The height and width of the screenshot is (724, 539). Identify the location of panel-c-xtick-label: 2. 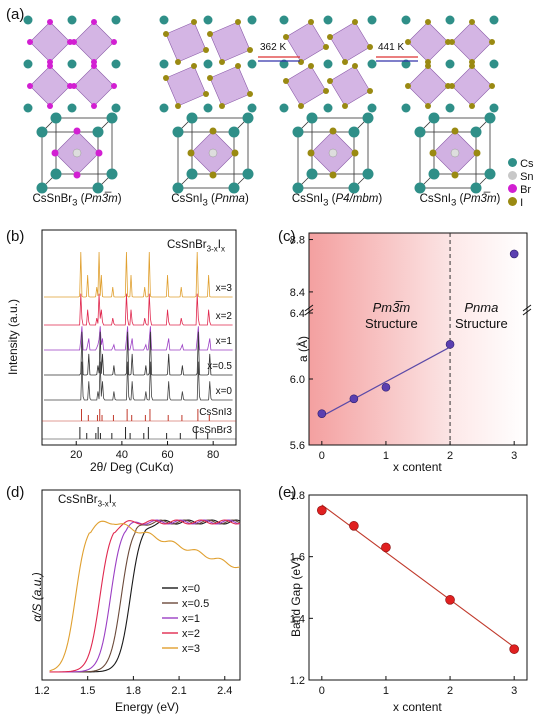
(450, 456).